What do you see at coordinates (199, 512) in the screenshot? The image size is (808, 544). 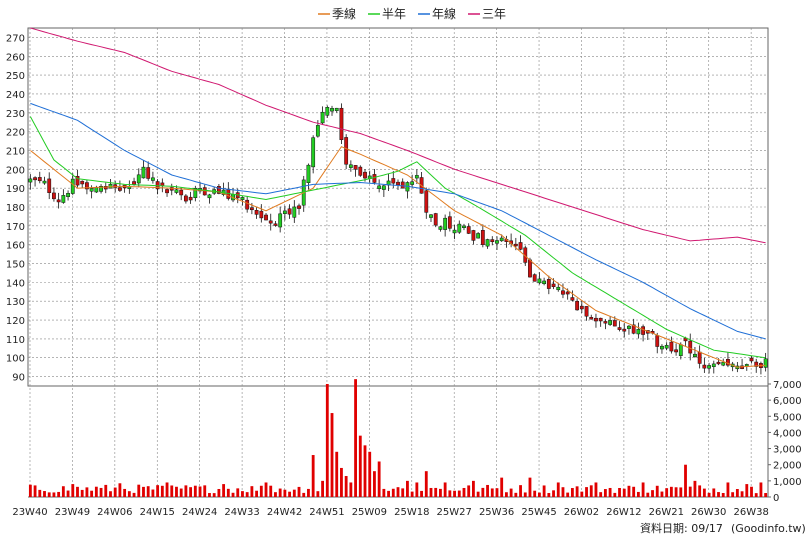 I see `x-tick-24W24: 24W24` at bounding box center [199, 512].